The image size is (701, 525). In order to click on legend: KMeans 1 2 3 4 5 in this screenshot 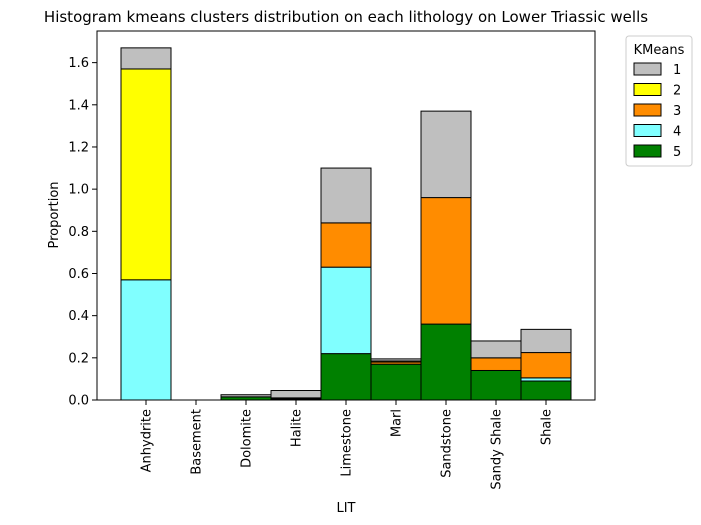, I will do `click(659, 101)`.